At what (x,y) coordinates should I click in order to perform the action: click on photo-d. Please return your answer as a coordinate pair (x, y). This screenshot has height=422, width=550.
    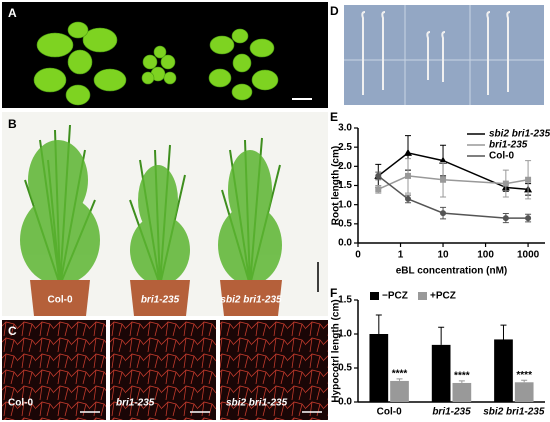
    Looking at the image, I should click on (444, 55).